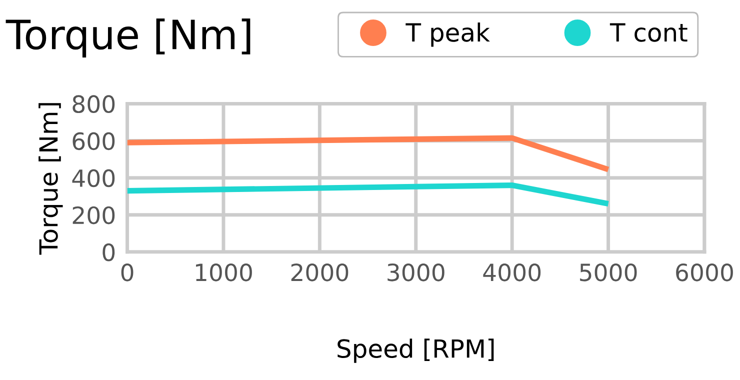  What do you see at coordinates (93, 104) in the screenshot?
I see `y-tick-label: 800` at bounding box center [93, 104].